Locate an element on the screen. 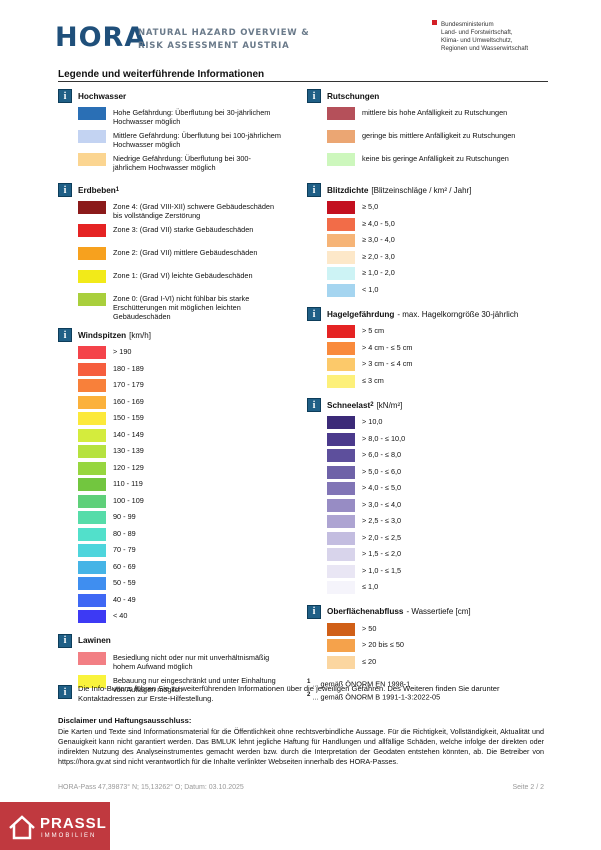 This screenshot has width=601, height=850. legend-label: > 4,0 - ≤ 5,0 is located at coordinates (382, 487).